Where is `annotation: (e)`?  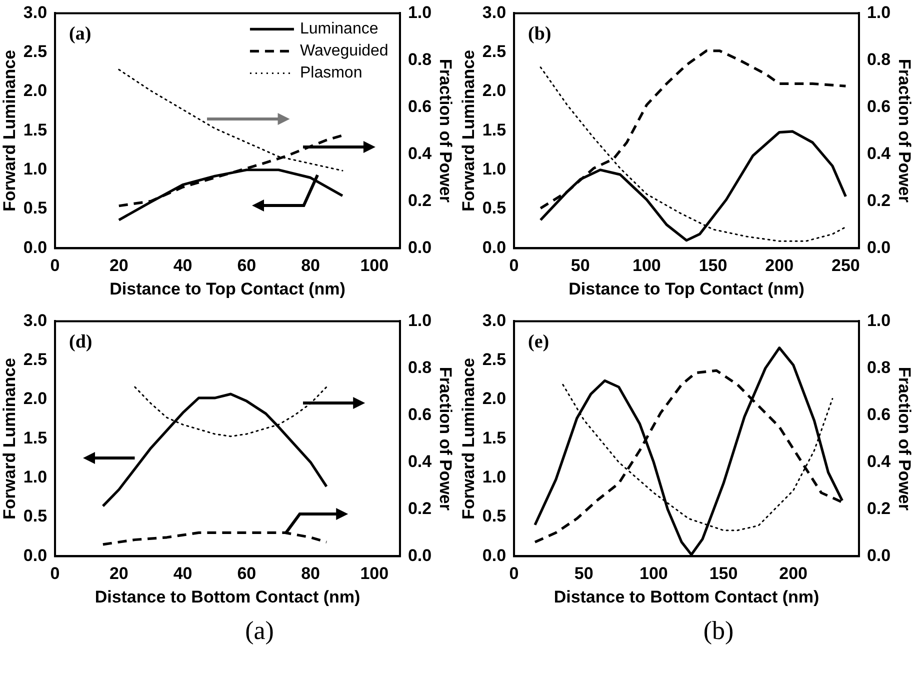
annotation: (e) is located at coordinates (539, 342).